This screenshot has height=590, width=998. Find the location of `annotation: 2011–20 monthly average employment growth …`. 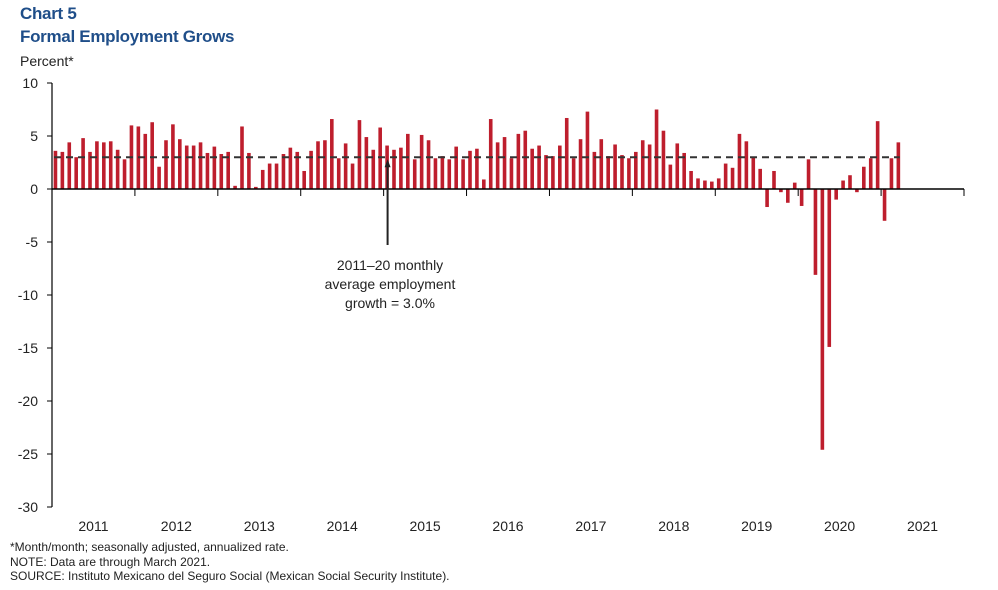

annotation: 2011–20 monthly average employment growth … is located at coordinates (390, 235).